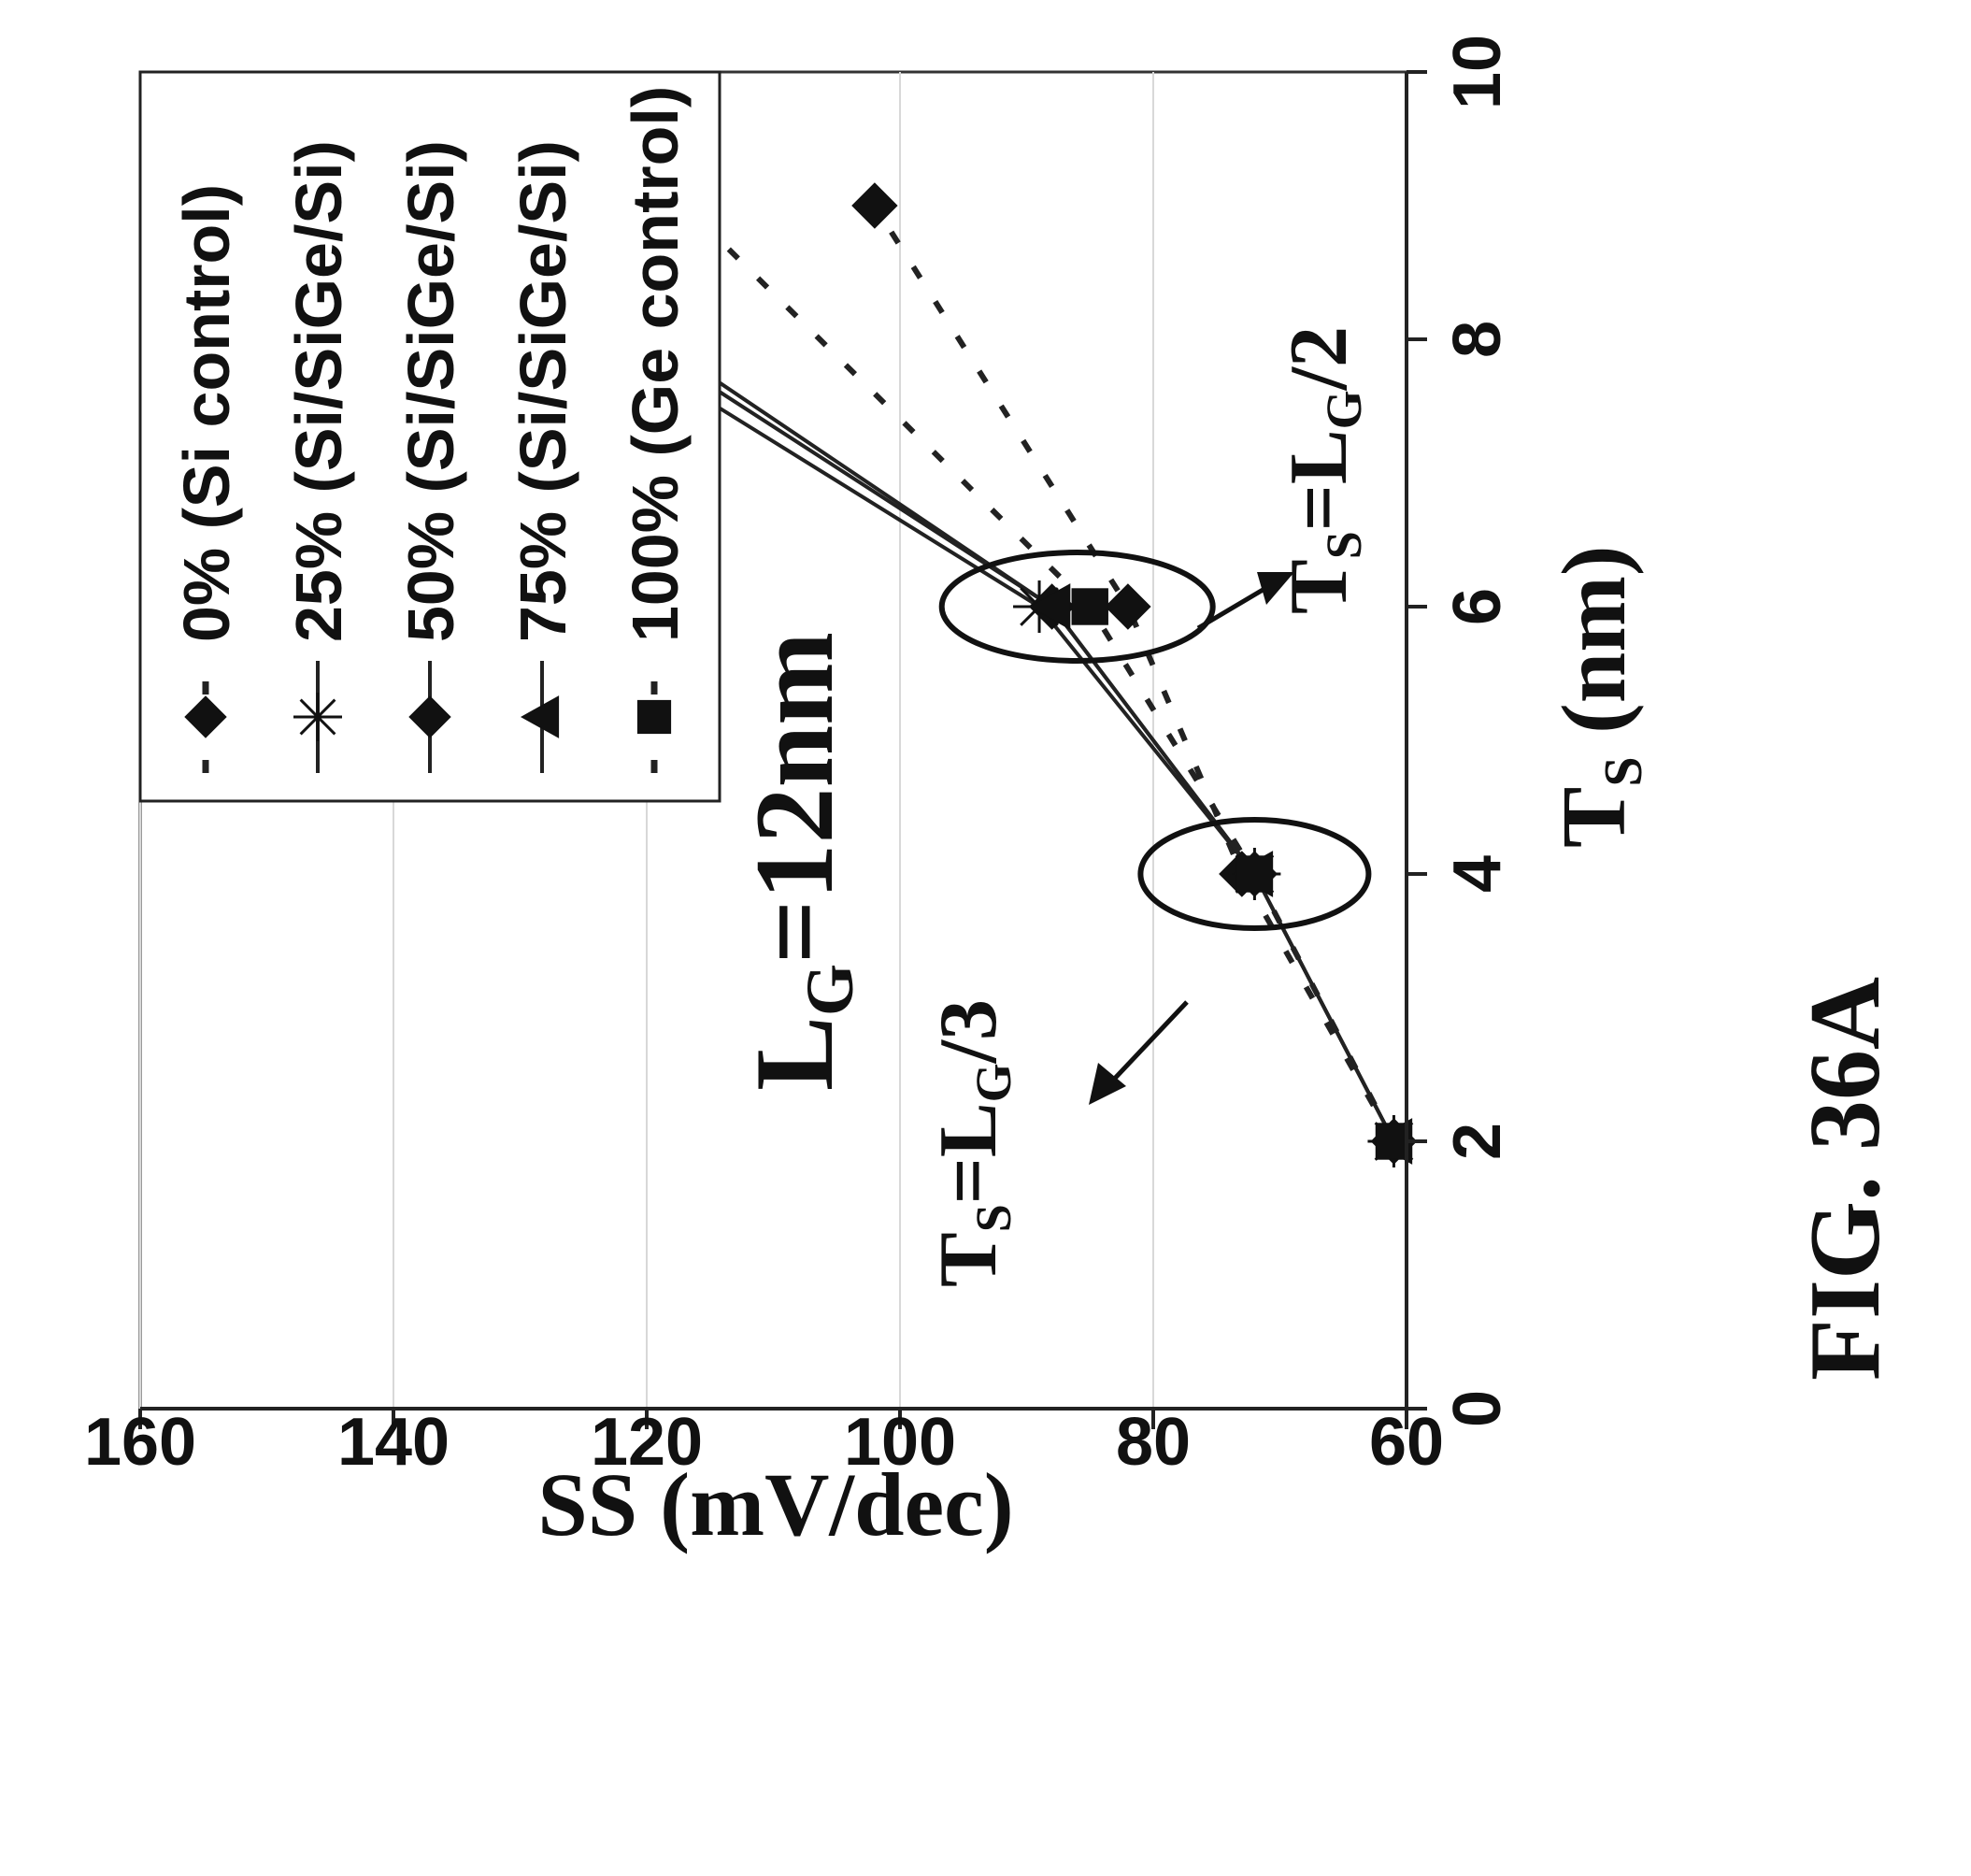  Describe the element at coordinates (1153, 1442) in the screenshot. I see `y-tick-label: 80` at that location.